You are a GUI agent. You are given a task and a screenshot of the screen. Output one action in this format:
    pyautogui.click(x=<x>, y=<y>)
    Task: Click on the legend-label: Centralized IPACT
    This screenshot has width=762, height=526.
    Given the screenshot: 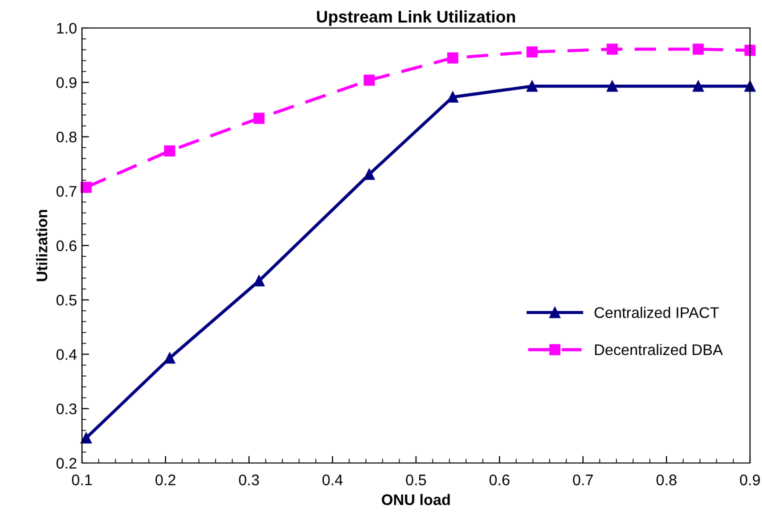 What is the action you would take?
    pyautogui.click(x=656, y=312)
    